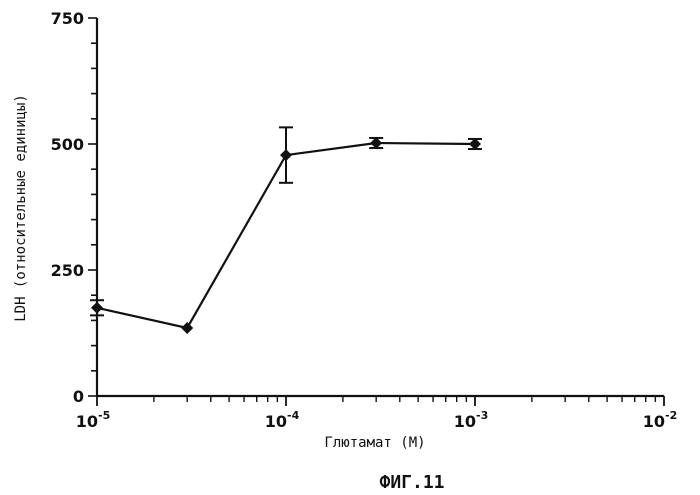 This screenshot has height=495, width=700. What do you see at coordinates (377, 413) in the screenshot?
I see `x-axis-ticks: 10⁻⁵ 10⁻⁴ 10⁻³ 10⁻²` at bounding box center [377, 413].